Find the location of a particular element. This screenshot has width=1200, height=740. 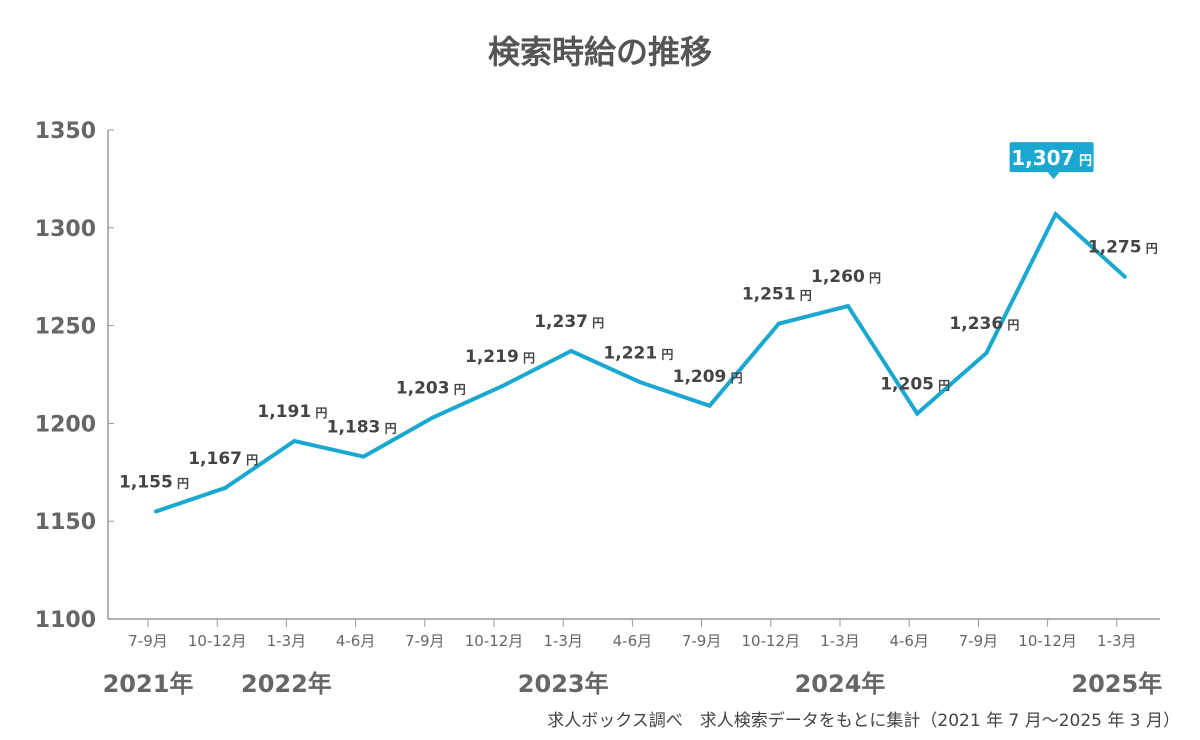

year-label: 2022年 is located at coordinates (286, 684).